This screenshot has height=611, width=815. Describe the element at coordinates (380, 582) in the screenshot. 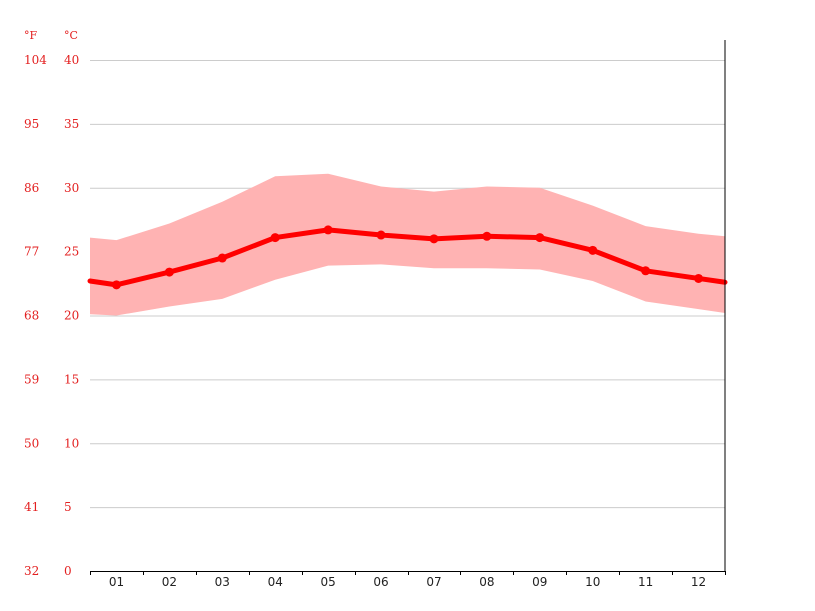

I see `month-label: 06` at that location.